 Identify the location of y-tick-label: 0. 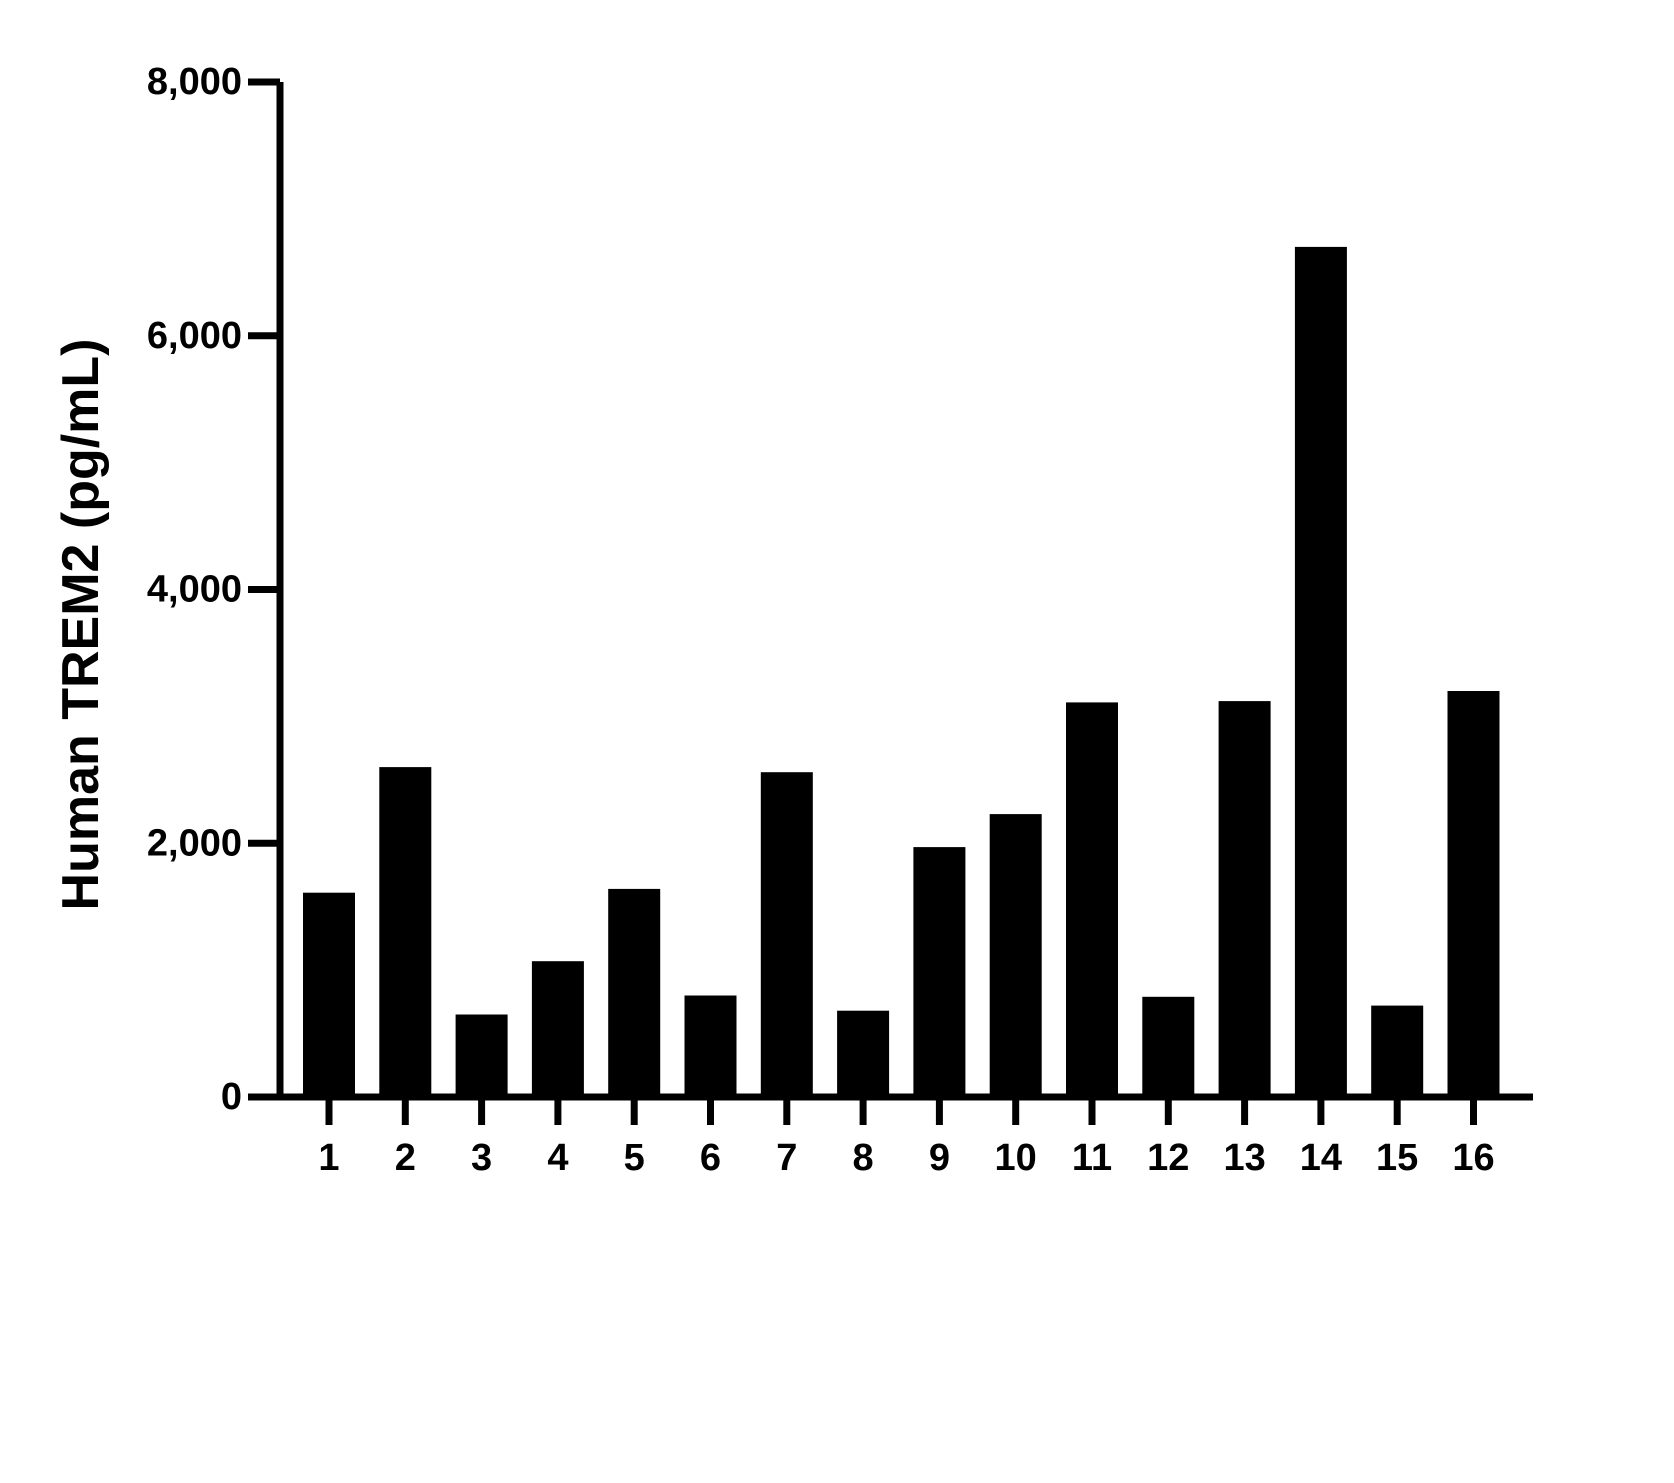
(231, 1097).